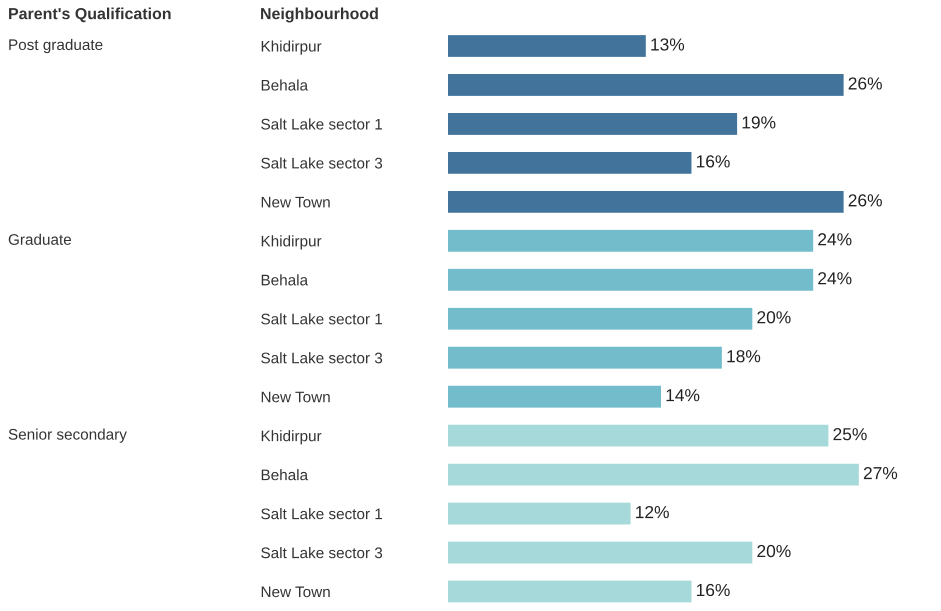  I want to click on y-axis-title: Neighbourhood, so click(319, 15).